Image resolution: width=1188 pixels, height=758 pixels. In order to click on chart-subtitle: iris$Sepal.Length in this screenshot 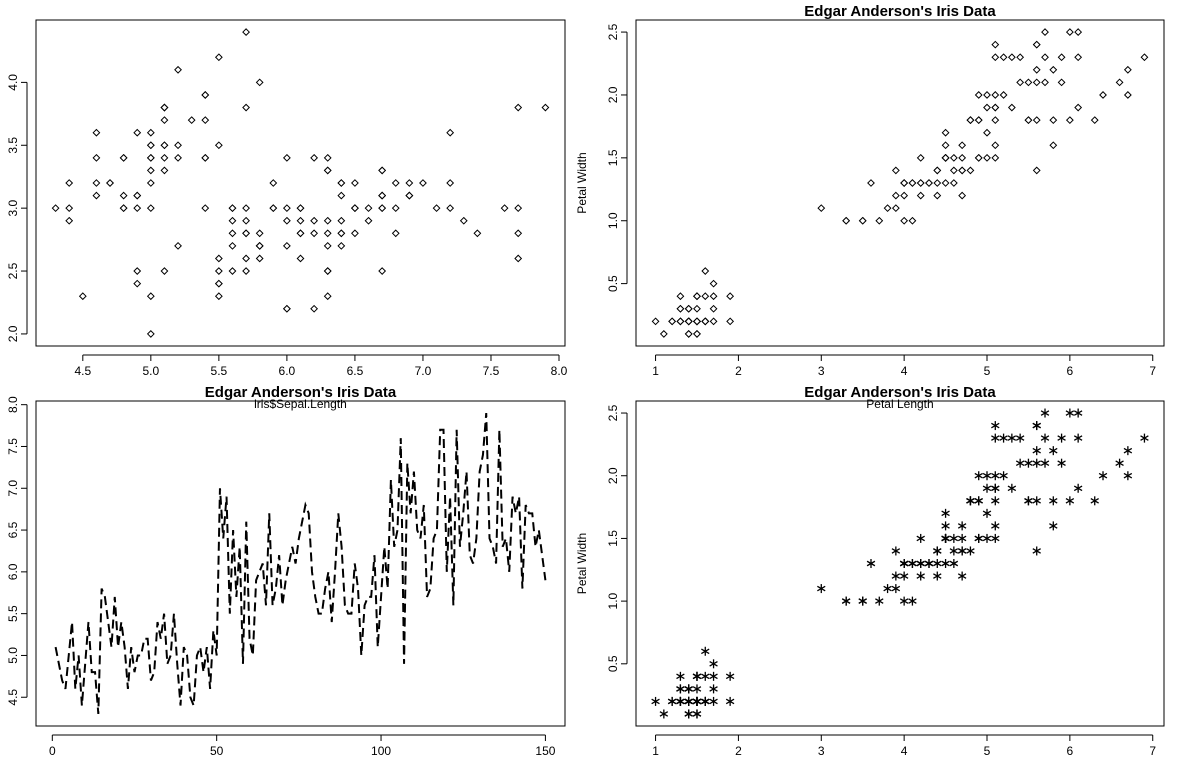, I will do `click(300, 404)`.